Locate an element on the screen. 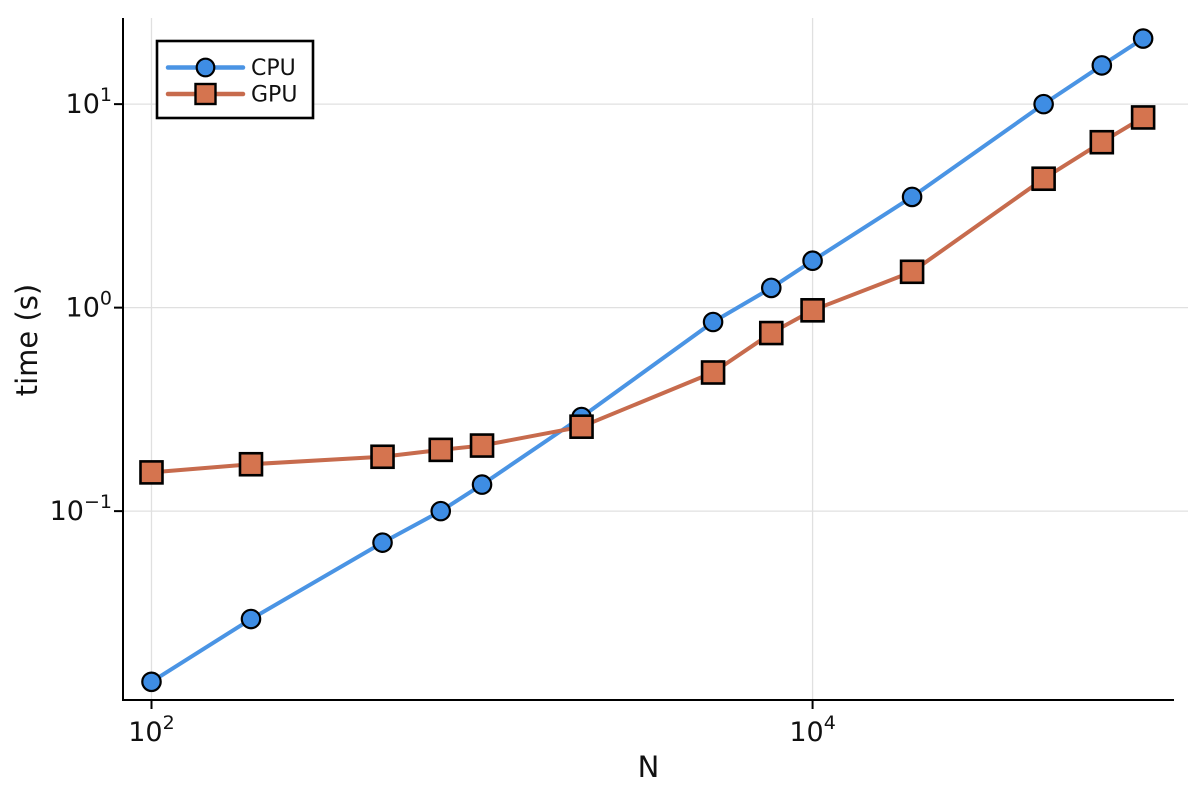  legend-marker-square is located at coordinates (205, 94).